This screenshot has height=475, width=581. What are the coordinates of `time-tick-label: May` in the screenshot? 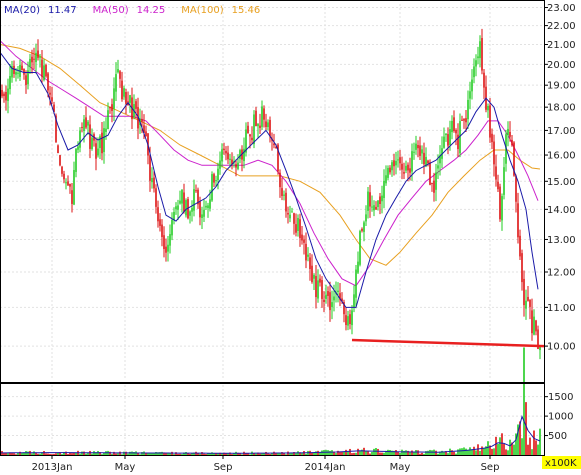 It's located at (125, 467).